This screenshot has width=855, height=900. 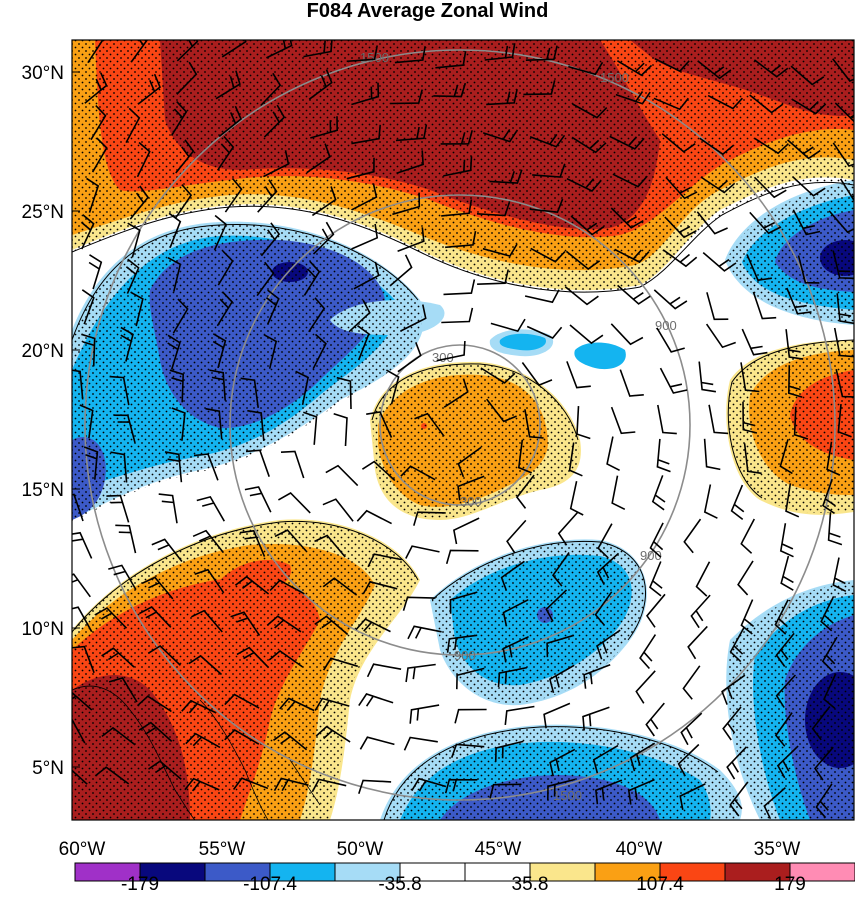 What do you see at coordinates (777, 849) in the screenshot?
I see `lon-label-35w: 35°W` at bounding box center [777, 849].